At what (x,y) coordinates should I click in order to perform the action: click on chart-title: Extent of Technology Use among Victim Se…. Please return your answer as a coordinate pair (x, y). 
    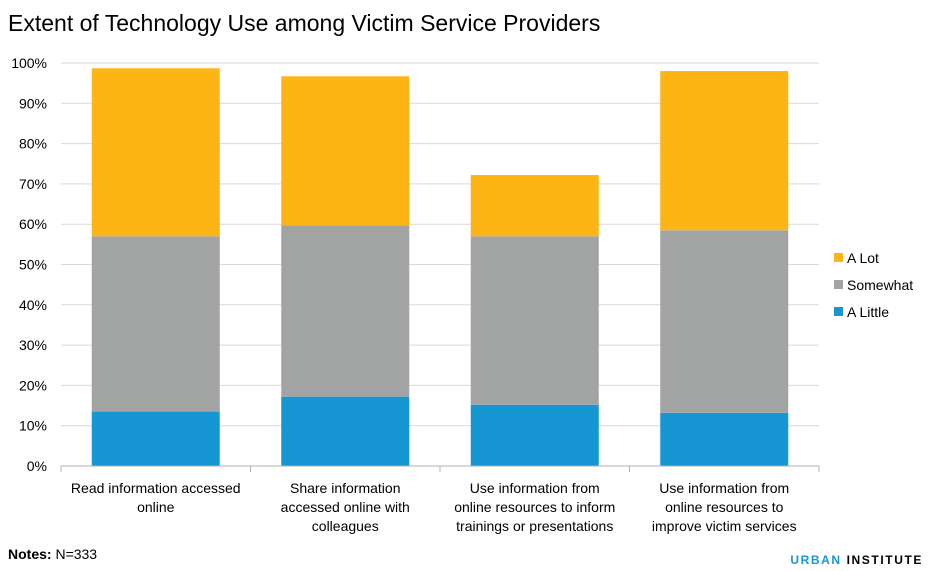
    Looking at the image, I should click on (304, 23).